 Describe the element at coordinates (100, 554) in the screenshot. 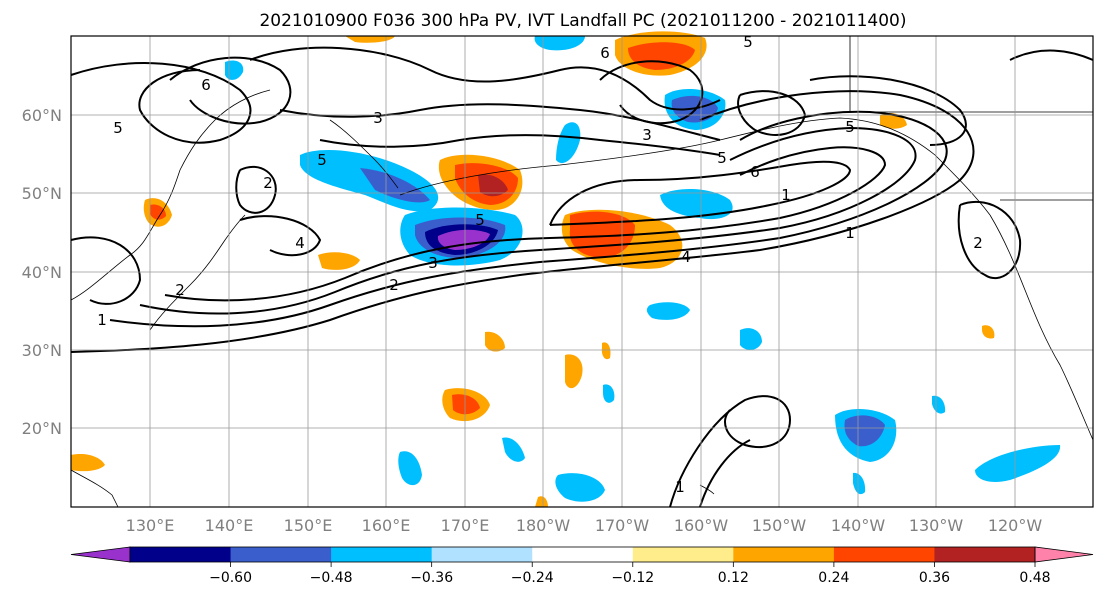

I see `colorbar-extend-left` at that location.